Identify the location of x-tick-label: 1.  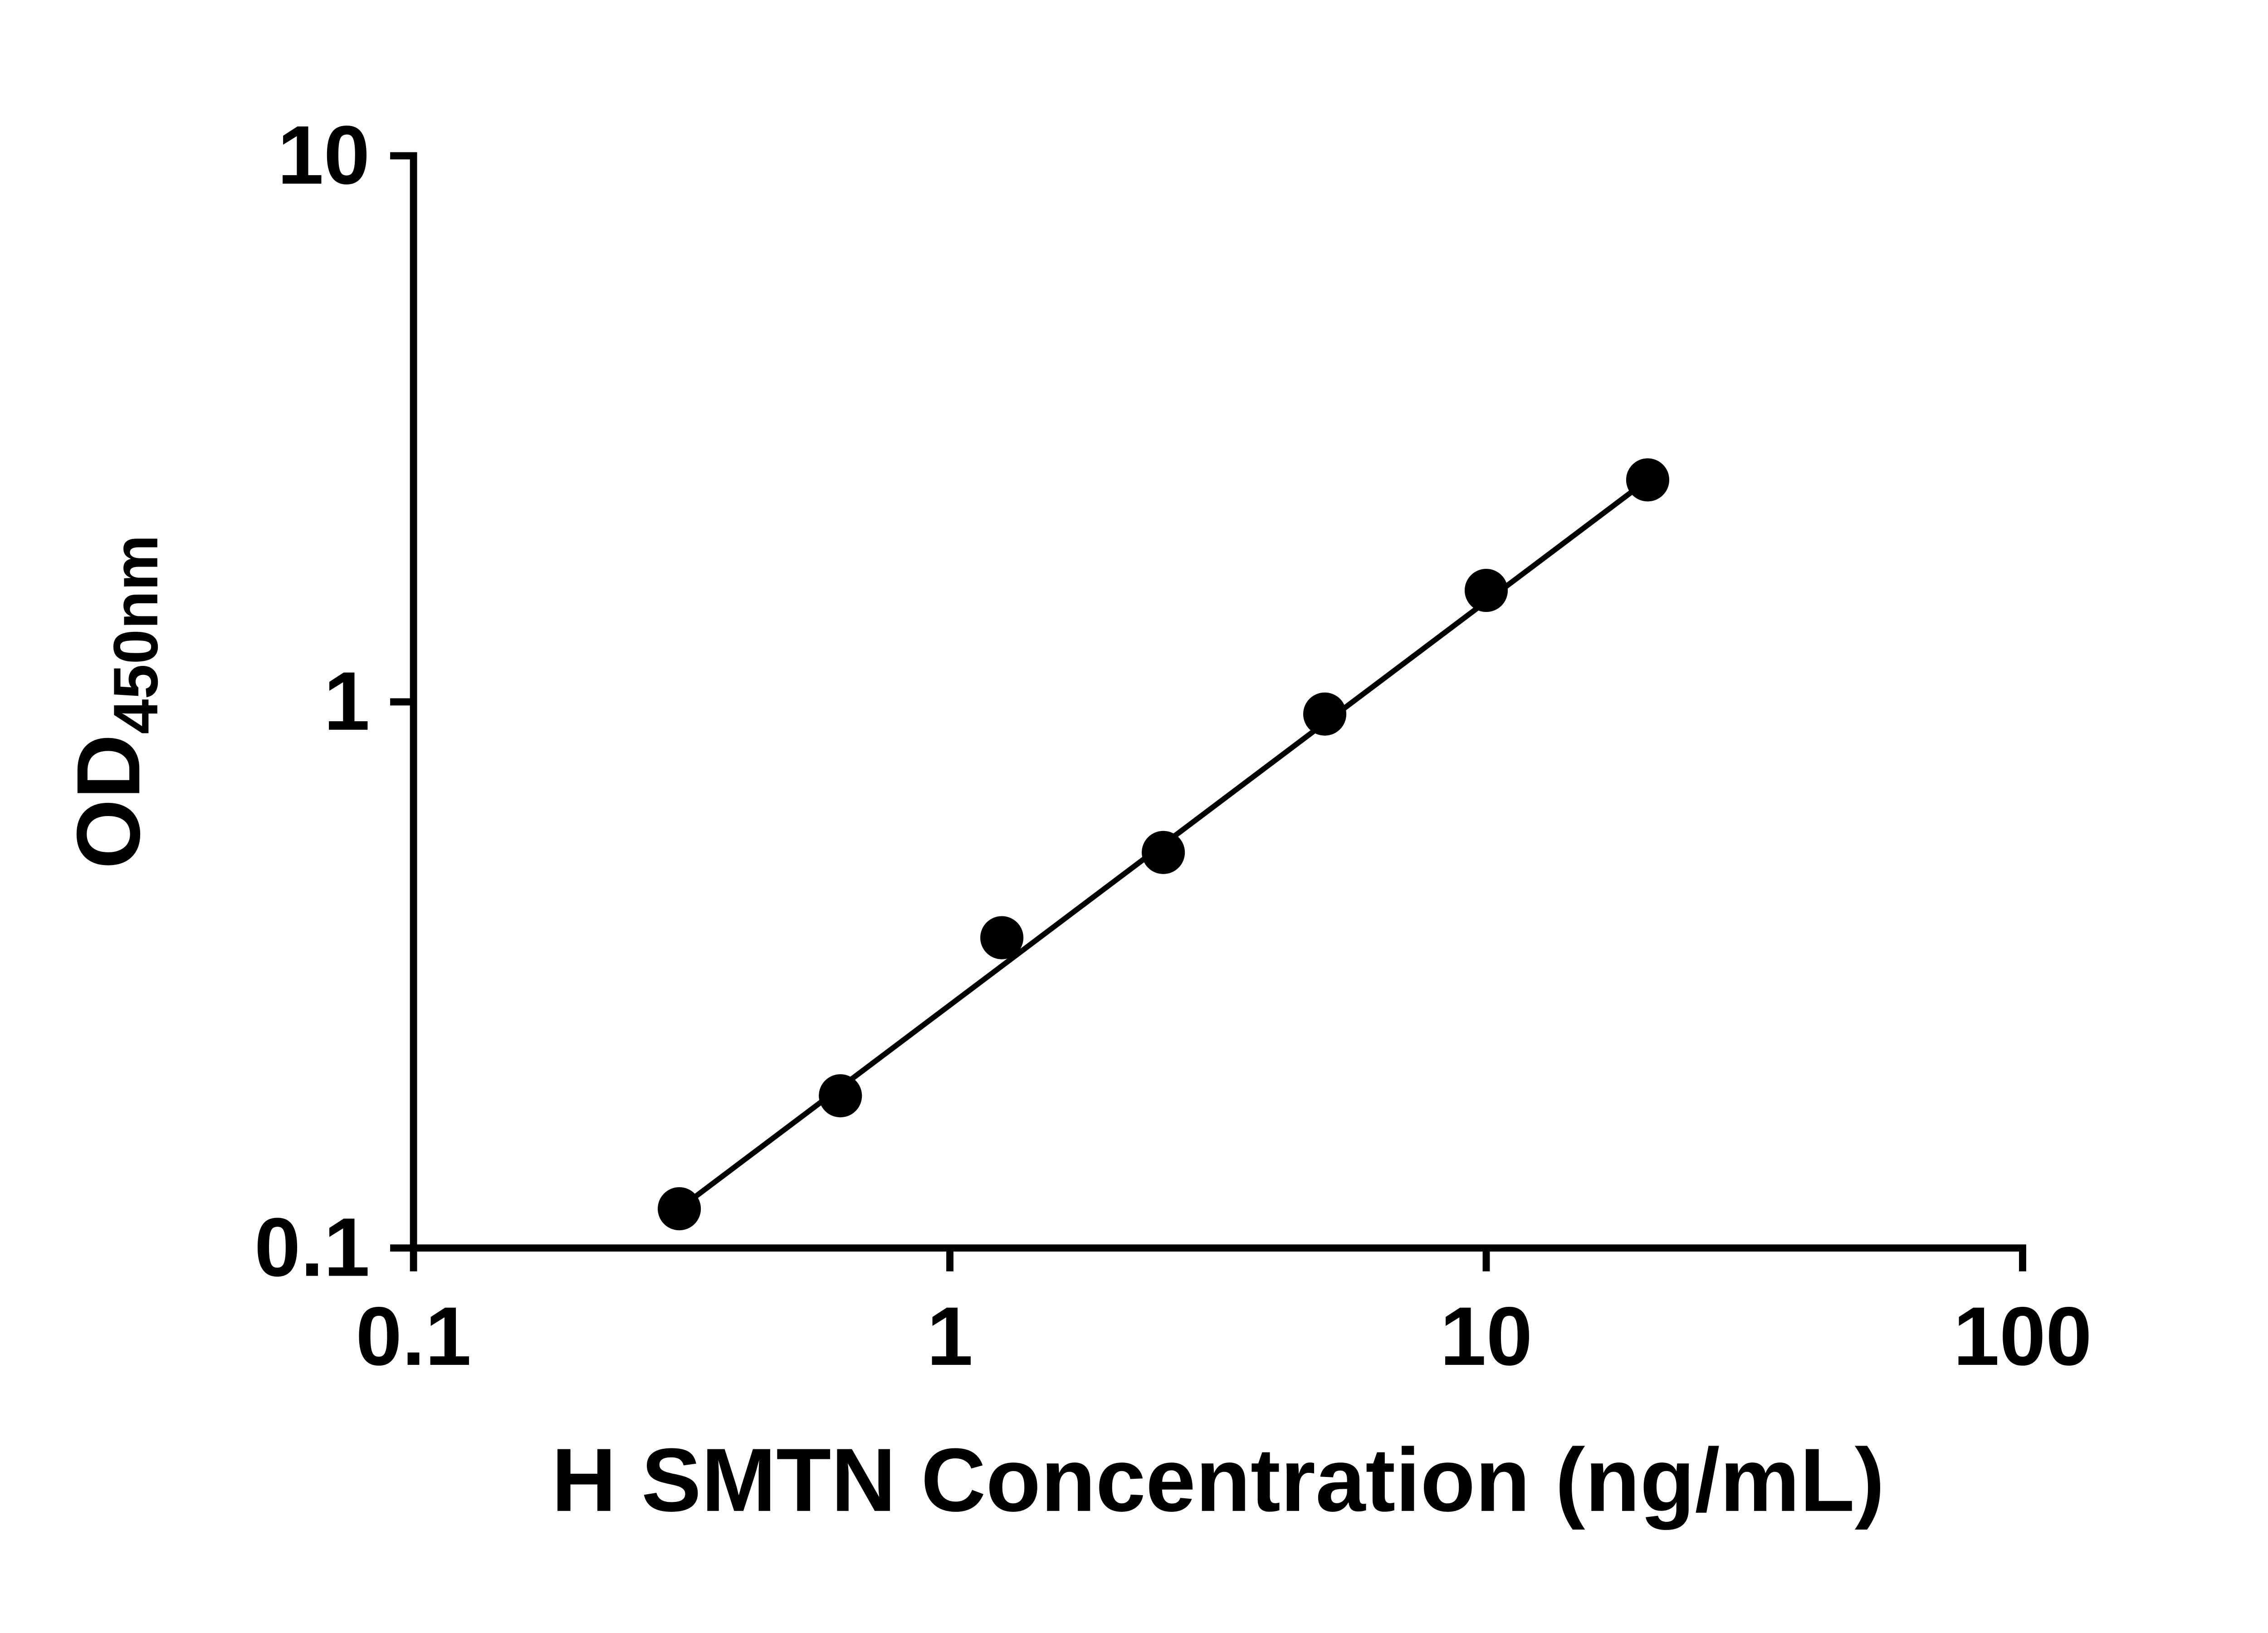
(950, 1336).